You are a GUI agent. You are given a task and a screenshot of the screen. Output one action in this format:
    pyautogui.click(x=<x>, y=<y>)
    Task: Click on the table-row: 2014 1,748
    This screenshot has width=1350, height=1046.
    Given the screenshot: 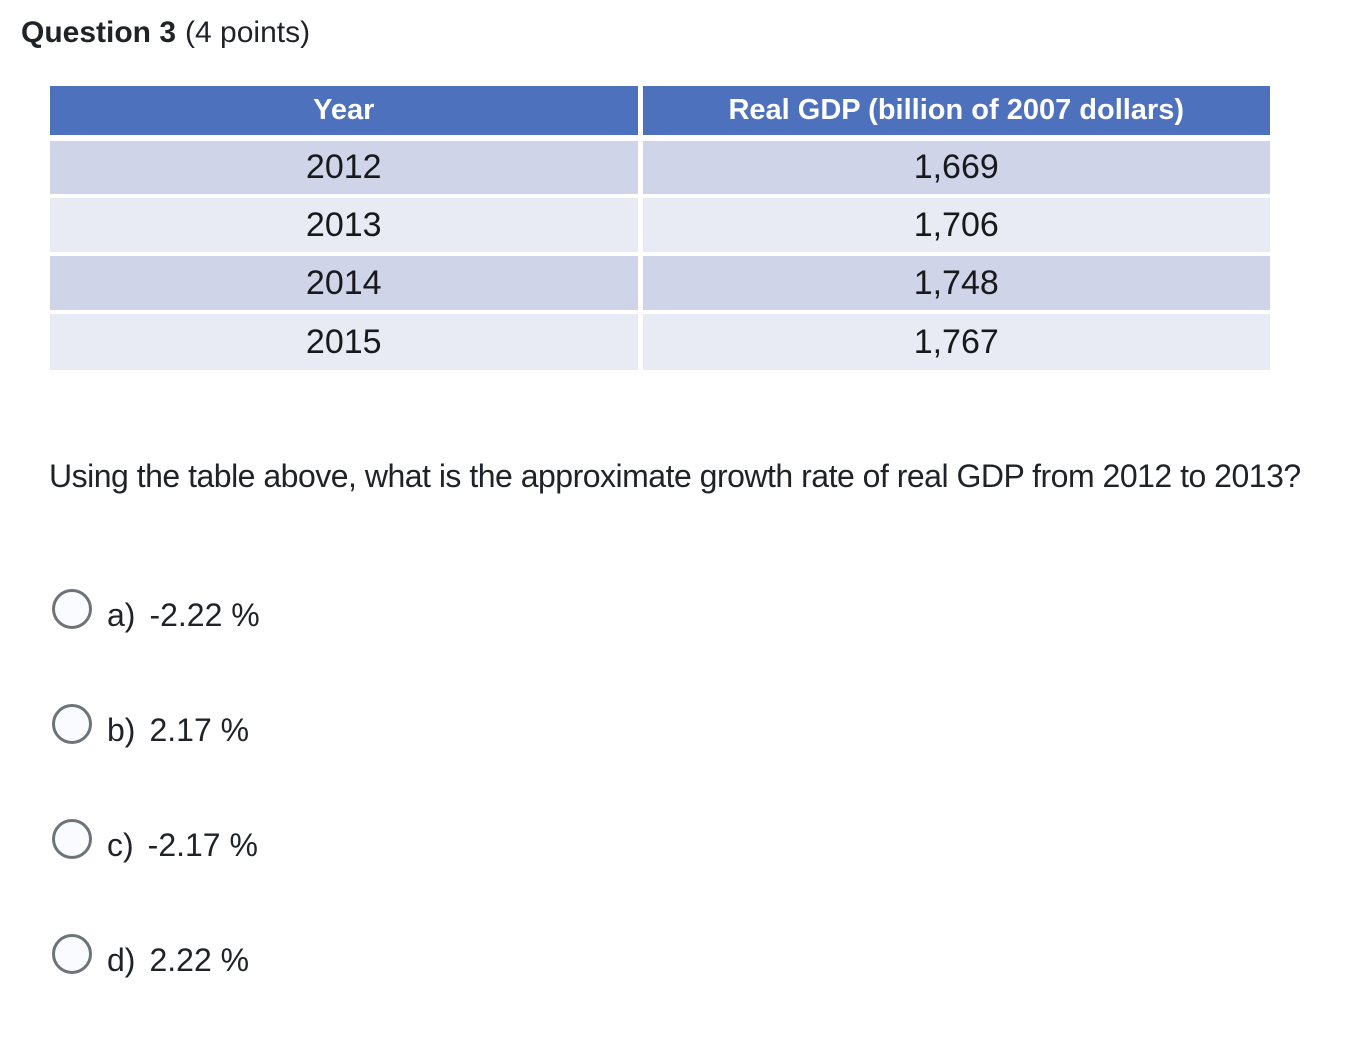 What is the action you would take?
    pyautogui.click(x=660, y=284)
    